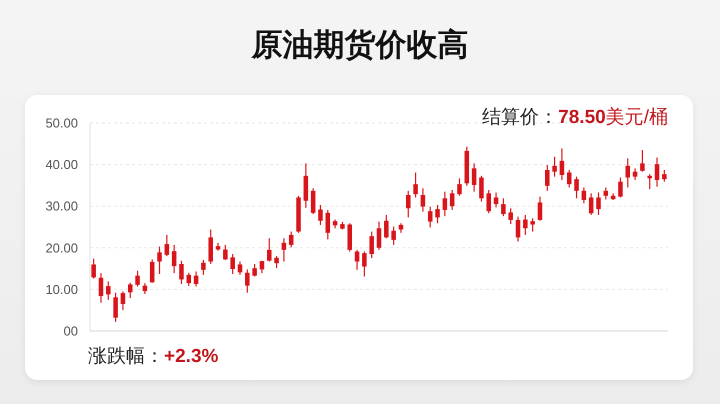  What do you see at coordinates (71, 331) in the screenshot?
I see `y-tick-label: 00` at bounding box center [71, 331].